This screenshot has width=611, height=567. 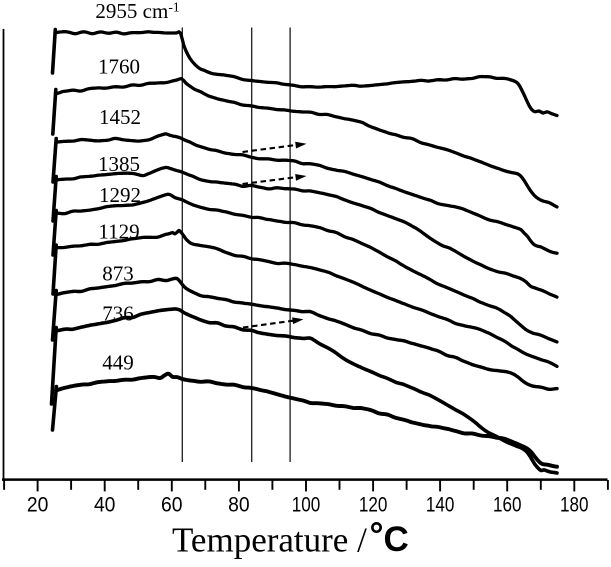 I want to click on svg-text: 180, so click(x=574, y=505).